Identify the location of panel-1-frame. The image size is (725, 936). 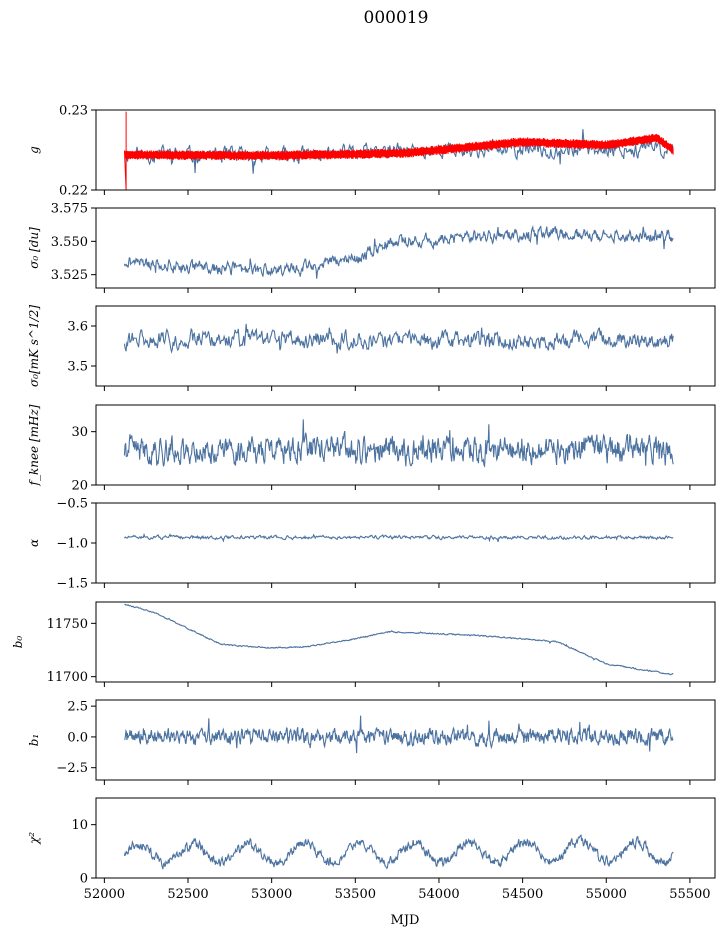
(405, 150).